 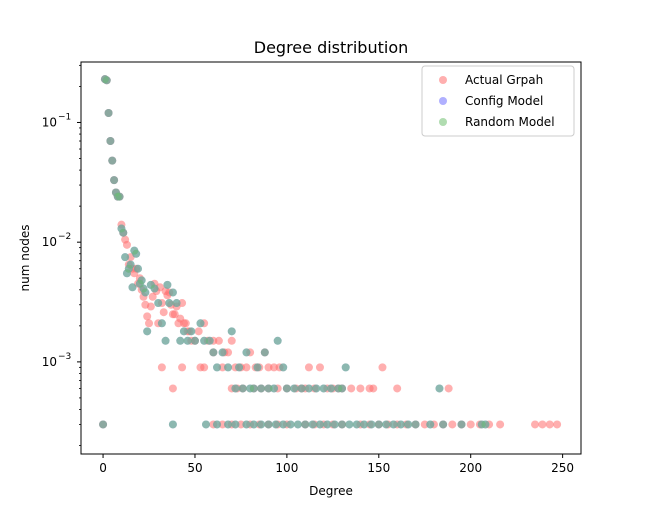 I want to click on y-tick-exponent-1: −2, so click(x=64, y=237).